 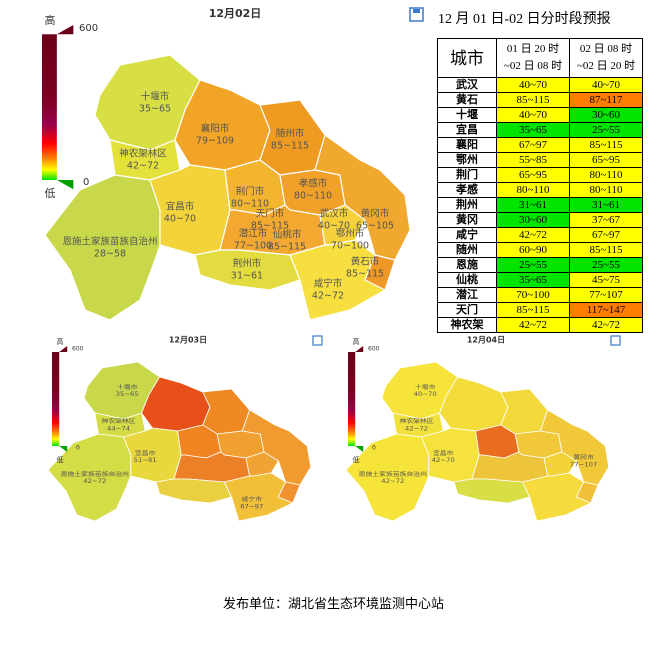 What do you see at coordinates (540, 235) in the screenshot?
I see `table-row: 咸宁 42~72 67~97` at bounding box center [540, 235].